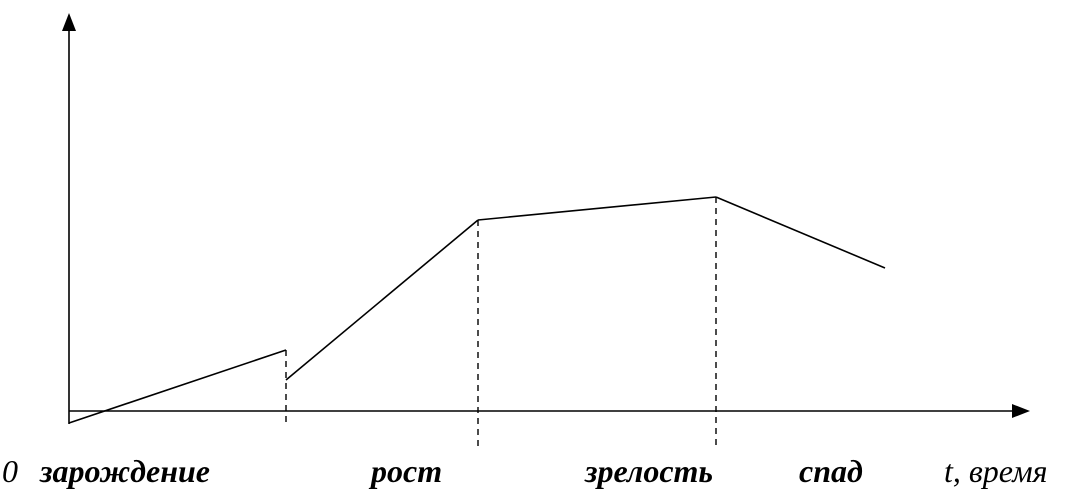  I want to click on stage-label-growth: рост, so click(405, 471).